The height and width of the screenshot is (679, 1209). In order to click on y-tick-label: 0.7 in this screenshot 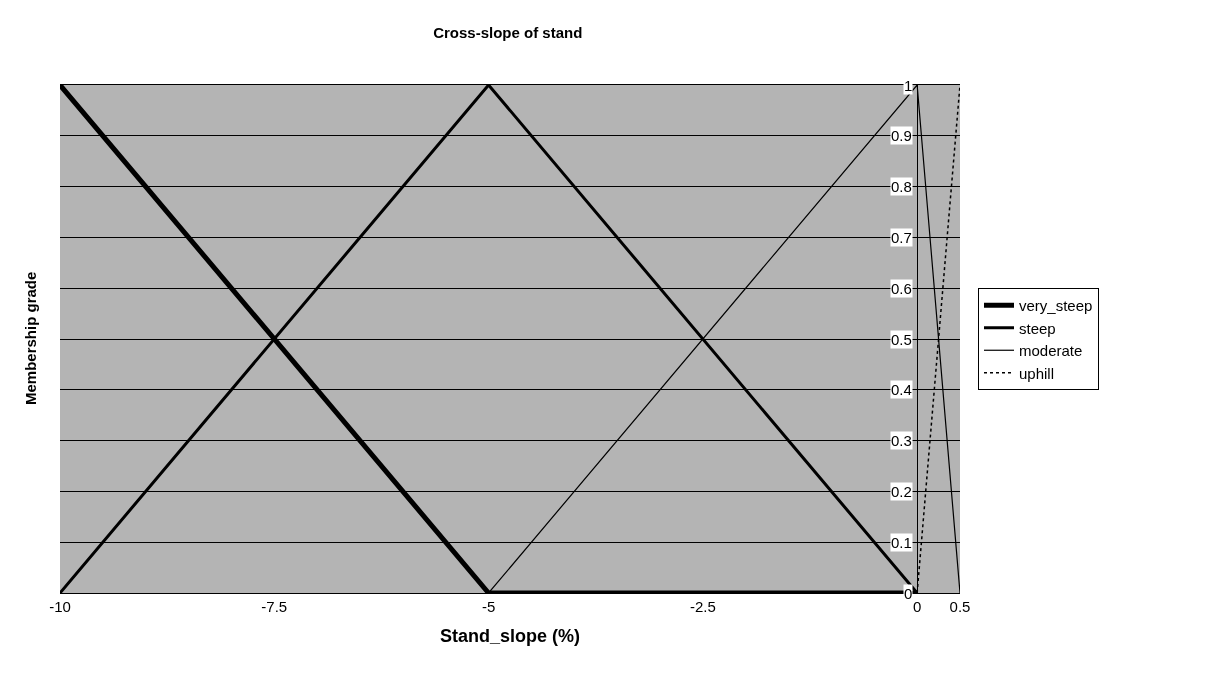, I will do `click(901, 237)`.